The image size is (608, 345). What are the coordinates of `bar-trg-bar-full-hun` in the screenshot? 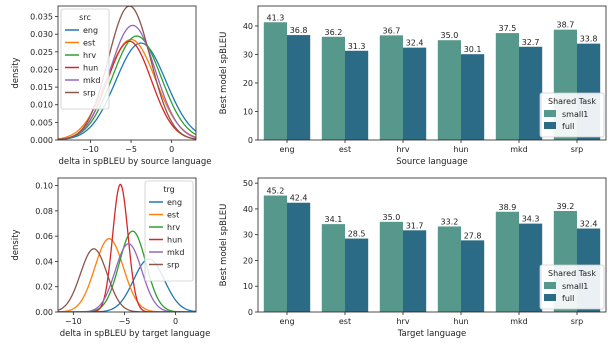 It's located at (473, 276).